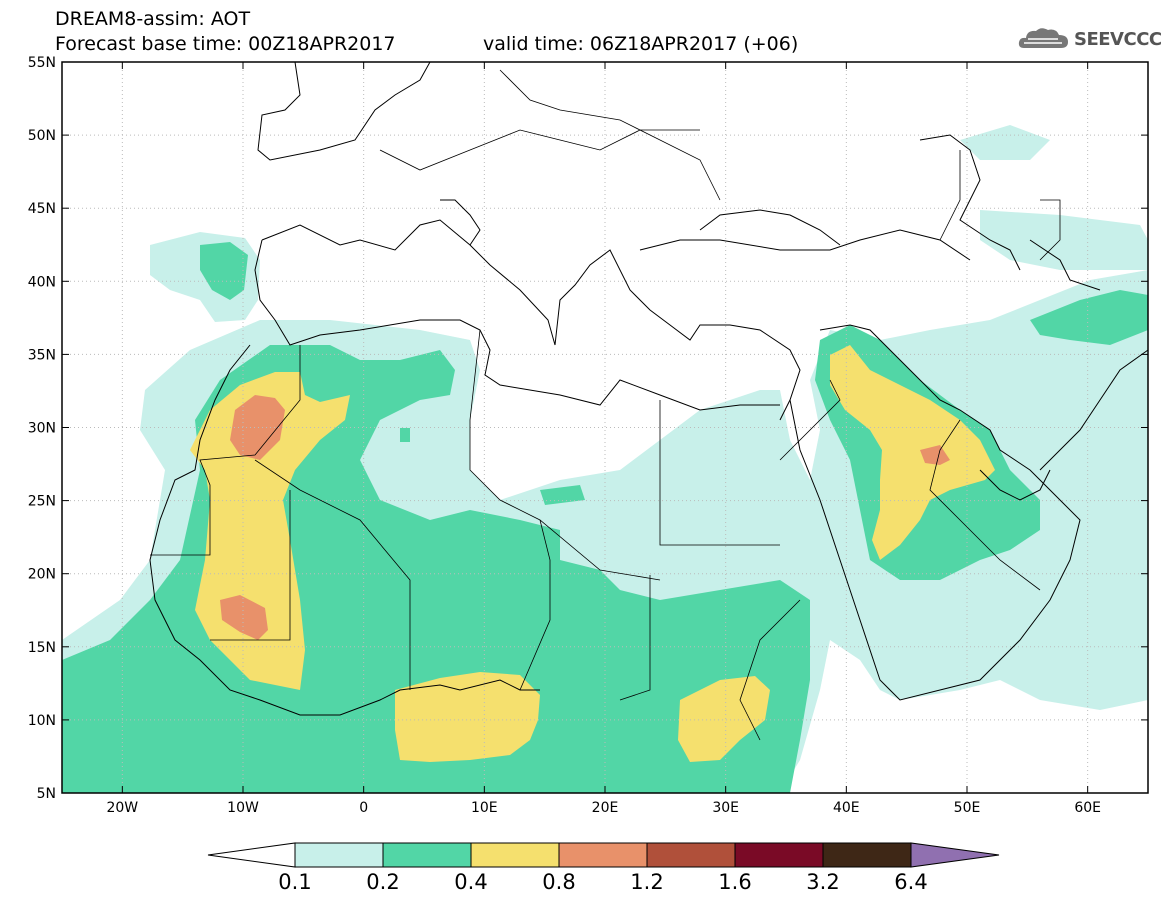  Describe the element at coordinates (42, 575) in the screenshot. I see `lat-label: 20N` at that location.